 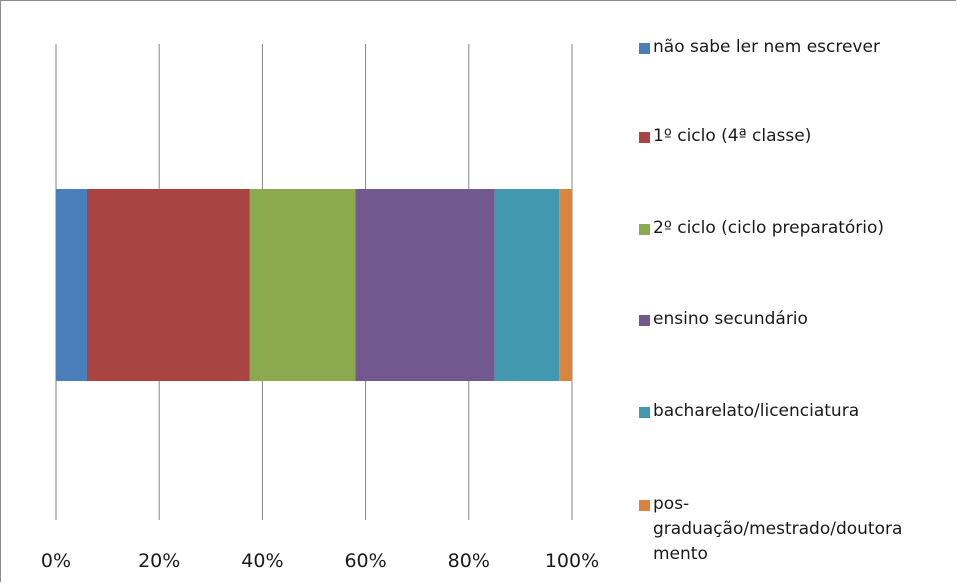 I want to click on legend-label: bacharelato/licenciatura, so click(x=756, y=411).